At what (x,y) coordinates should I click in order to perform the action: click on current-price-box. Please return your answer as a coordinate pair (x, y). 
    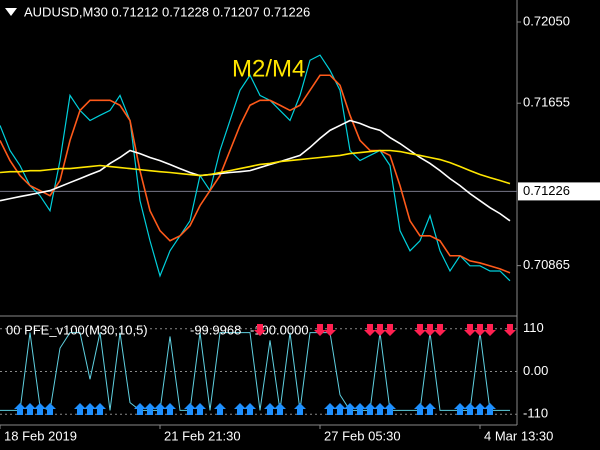
    Looking at the image, I should click on (559, 191).